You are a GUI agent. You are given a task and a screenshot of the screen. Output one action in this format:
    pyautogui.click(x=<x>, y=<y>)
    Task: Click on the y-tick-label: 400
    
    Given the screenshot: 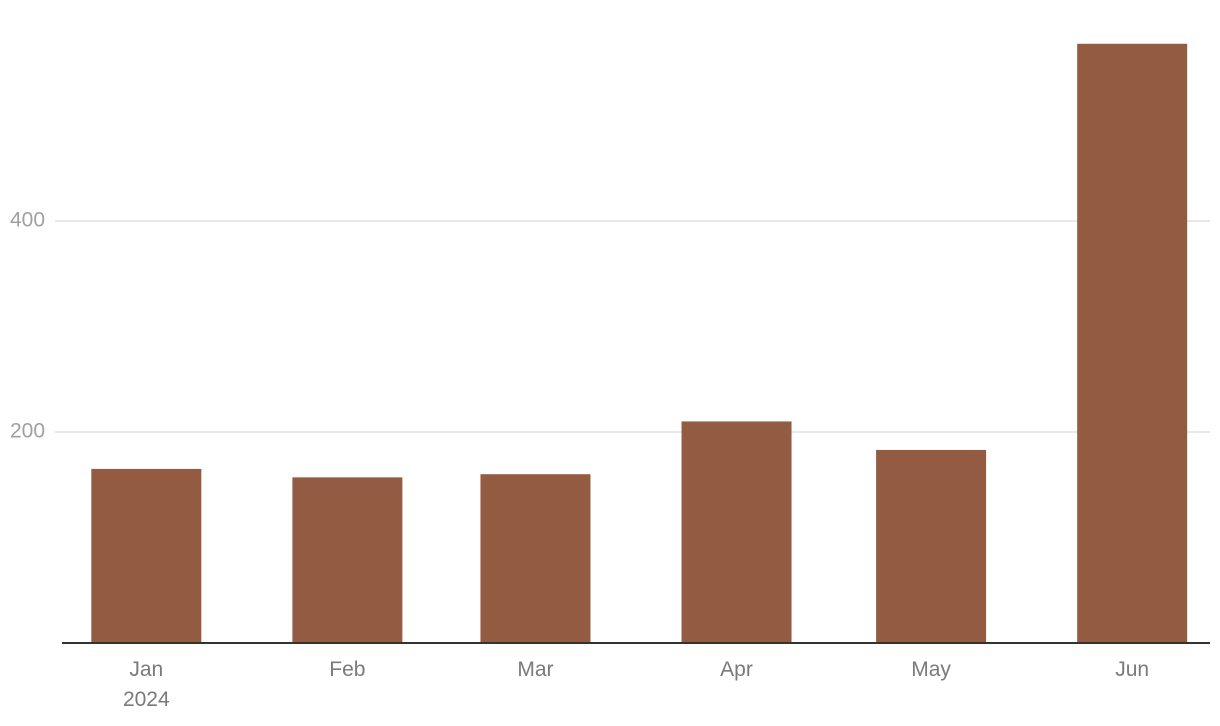 What is the action you would take?
    pyautogui.click(x=27, y=220)
    